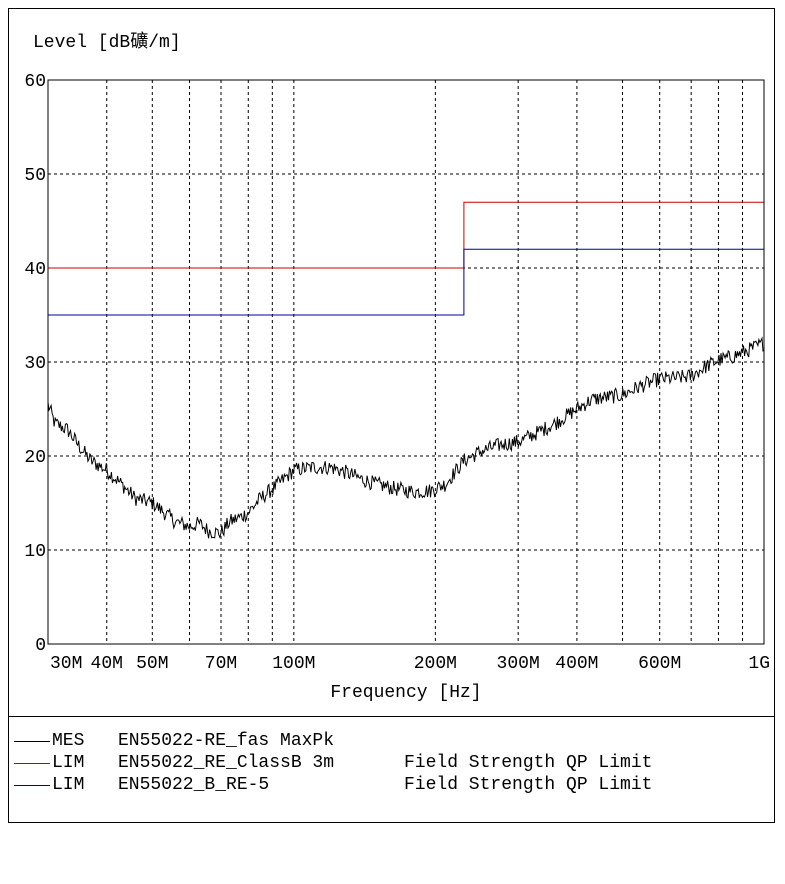 The height and width of the screenshot is (884, 785). I want to click on legend-name-mes: EN55022-RE_fas MaxPk, so click(226, 741).